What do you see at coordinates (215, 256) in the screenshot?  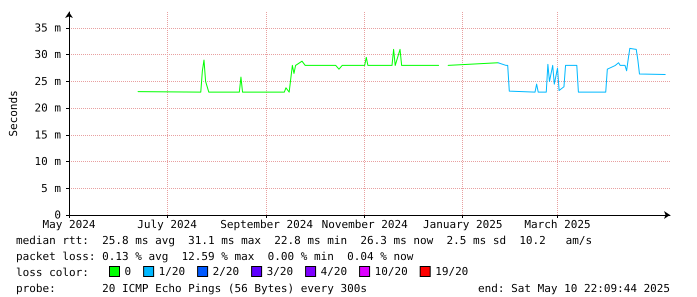 I see `text: packet loss: 0.13 % avg 12.59 % max 0.00 % min 0.04 % now` at bounding box center [215, 256].